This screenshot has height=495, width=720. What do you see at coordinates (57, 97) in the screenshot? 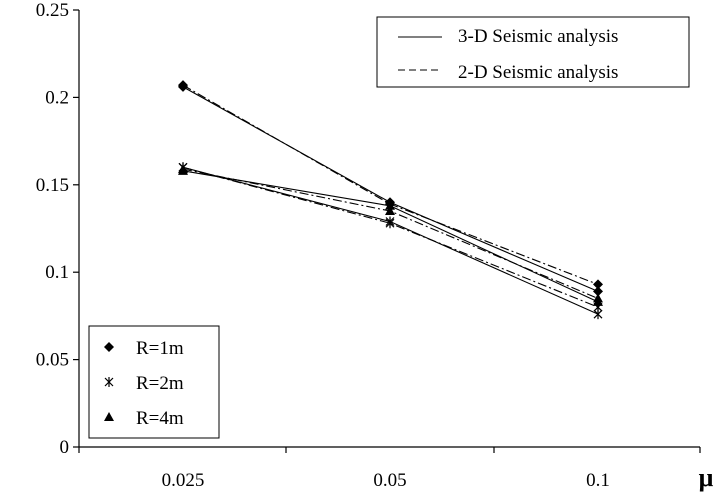
I see `y-tick-label: 0.2` at bounding box center [57, 97].